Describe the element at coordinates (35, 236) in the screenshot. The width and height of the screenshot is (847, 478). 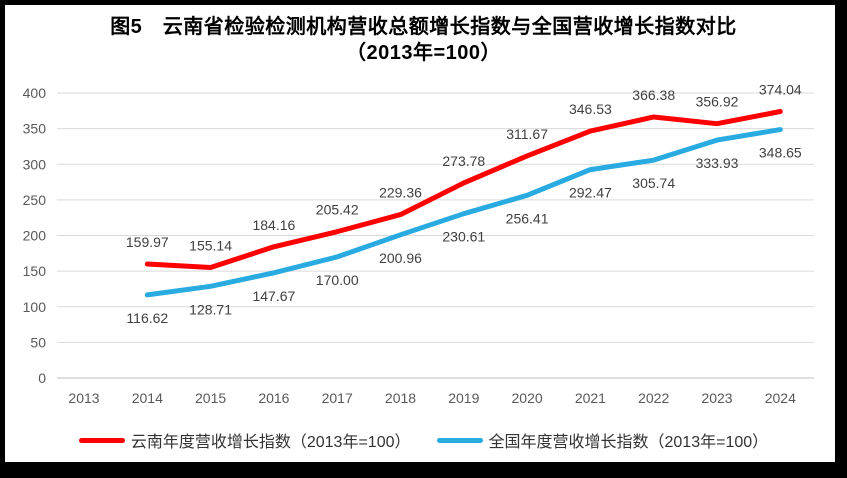
I see `y-tick-label: 200` at that location.